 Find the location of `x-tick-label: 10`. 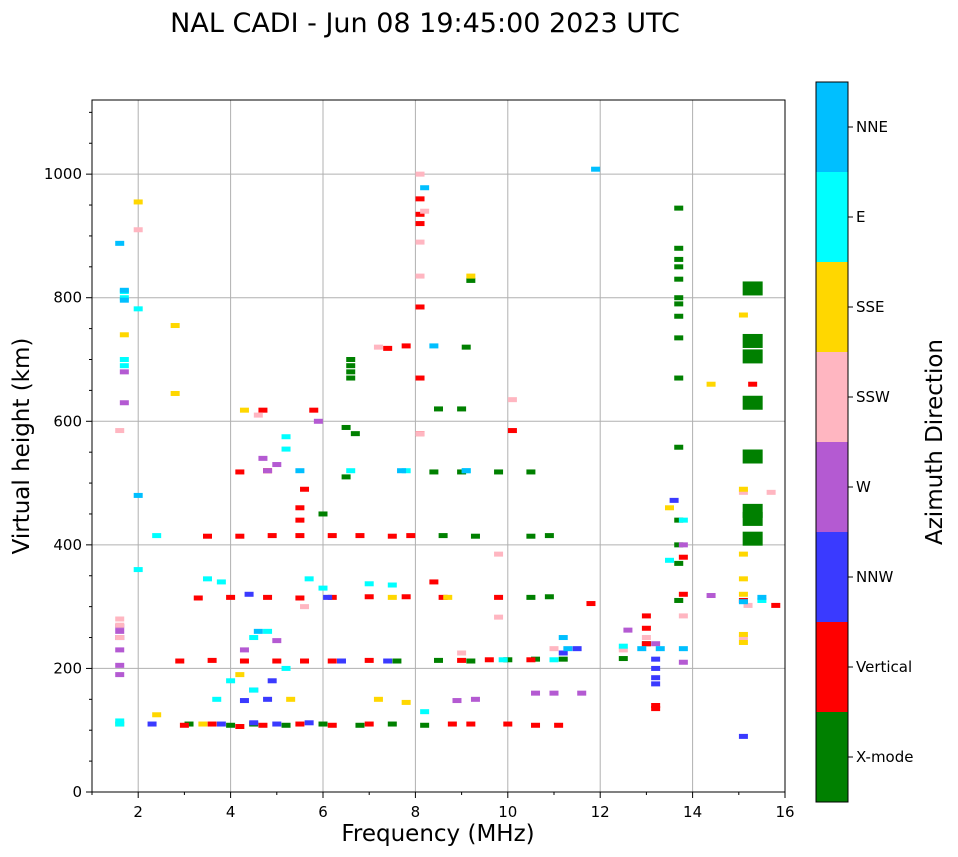

x-tick-label: 10 is located at coordinates (507, 812).